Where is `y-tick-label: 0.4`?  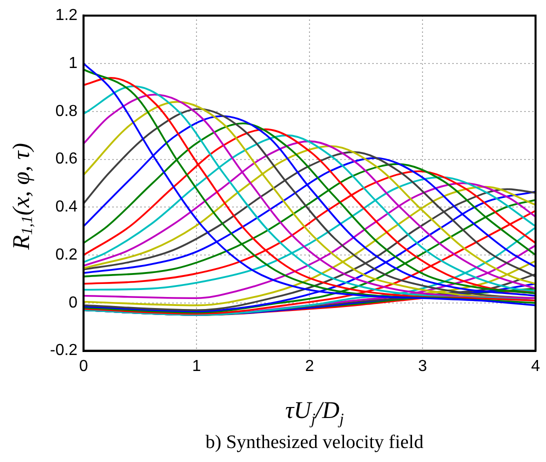
y-tick-label: 0.4 is located at coordinates (66, 207).